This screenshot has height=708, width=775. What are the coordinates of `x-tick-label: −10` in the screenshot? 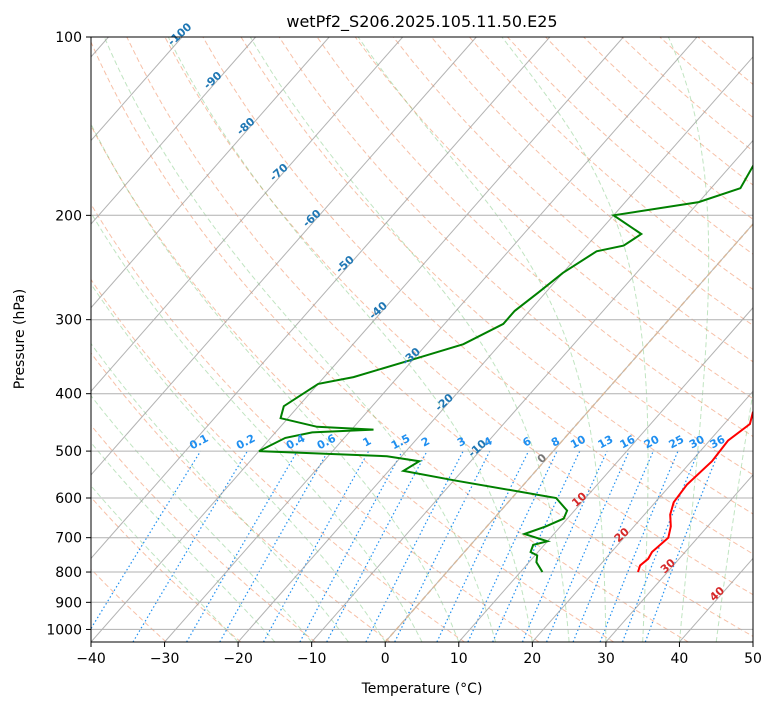 It's located at (312, 659).